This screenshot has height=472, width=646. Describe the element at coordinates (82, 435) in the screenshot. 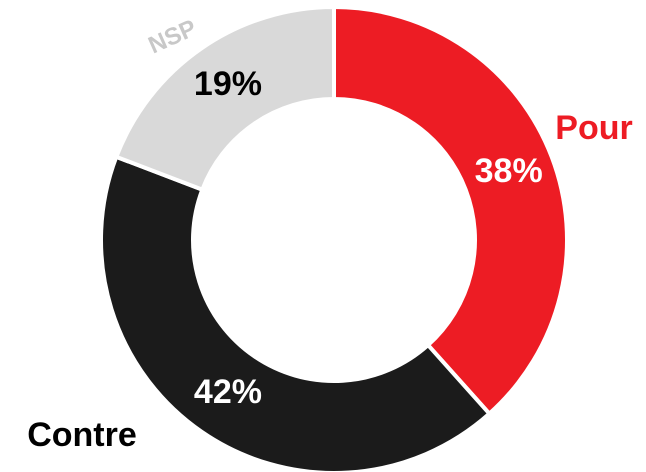

I see `category-label: Contre` at that location.